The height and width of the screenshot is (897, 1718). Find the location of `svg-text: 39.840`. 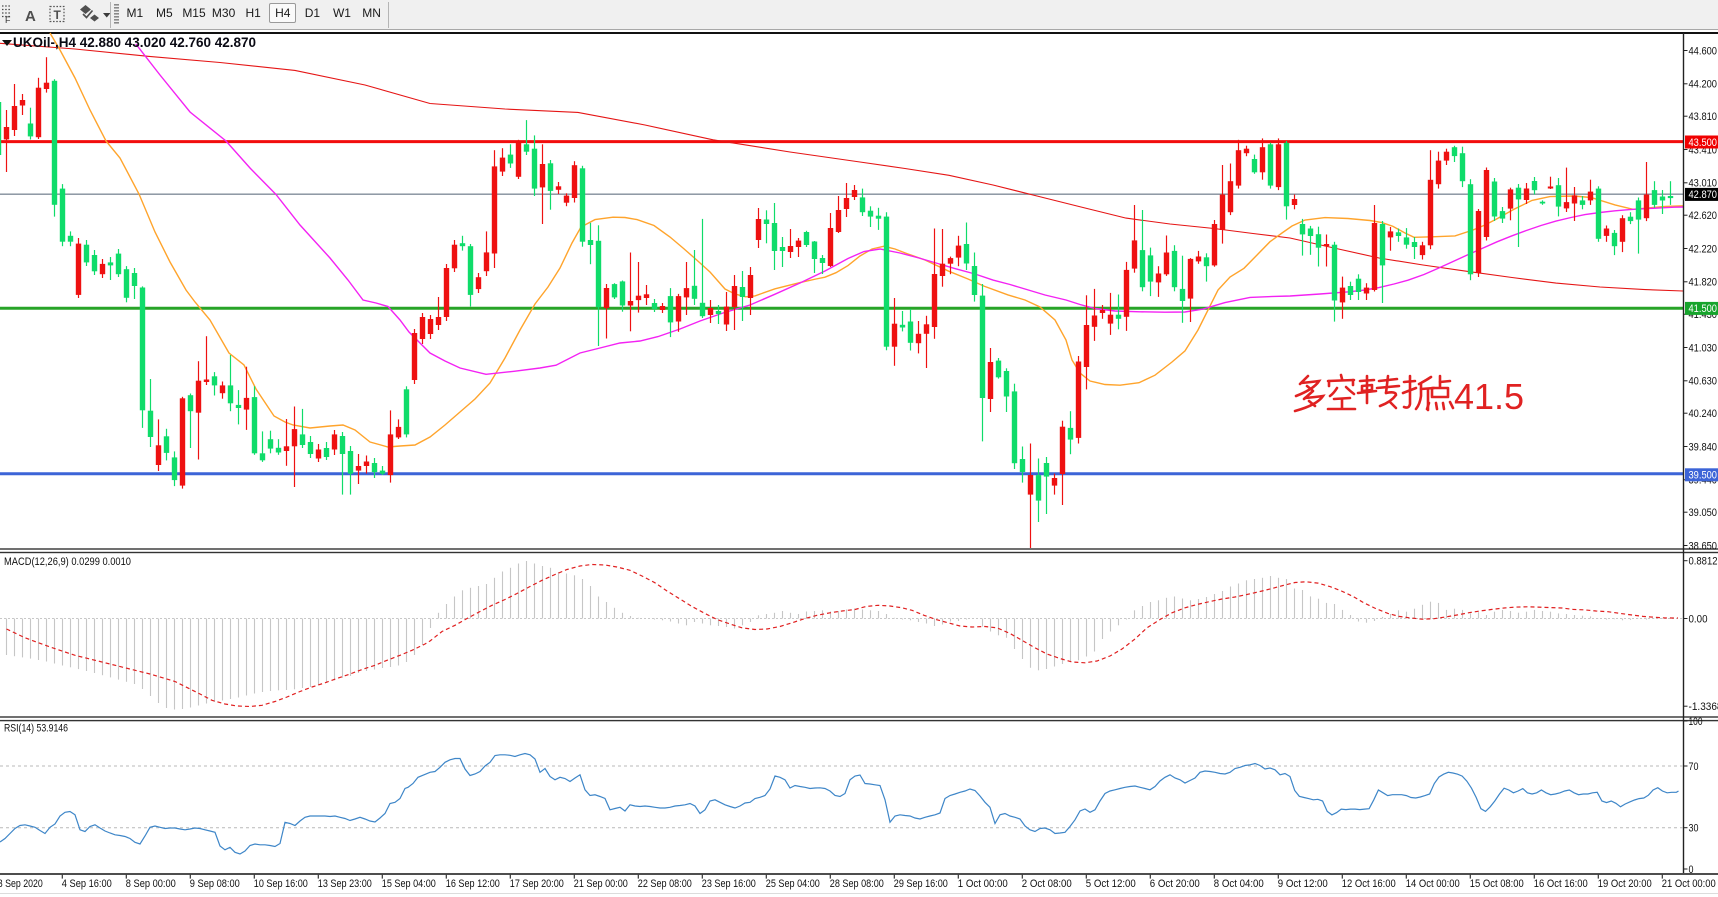

svg-text: 39.840 is located at coordinates (1703, 447).